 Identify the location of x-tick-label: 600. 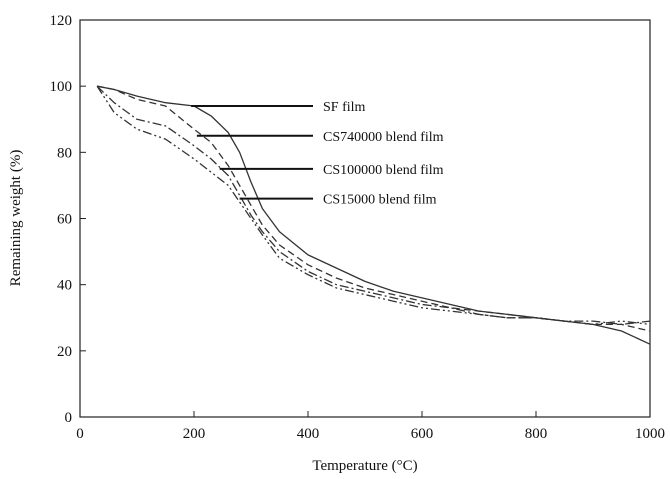
(422, 434).